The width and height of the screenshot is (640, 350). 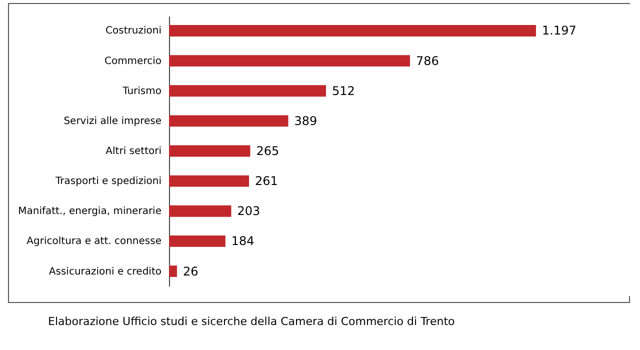 What do you see at coordinates (190, 271) in the screenshot?
I see `data-label: 26` at bounding box center [190, 271].